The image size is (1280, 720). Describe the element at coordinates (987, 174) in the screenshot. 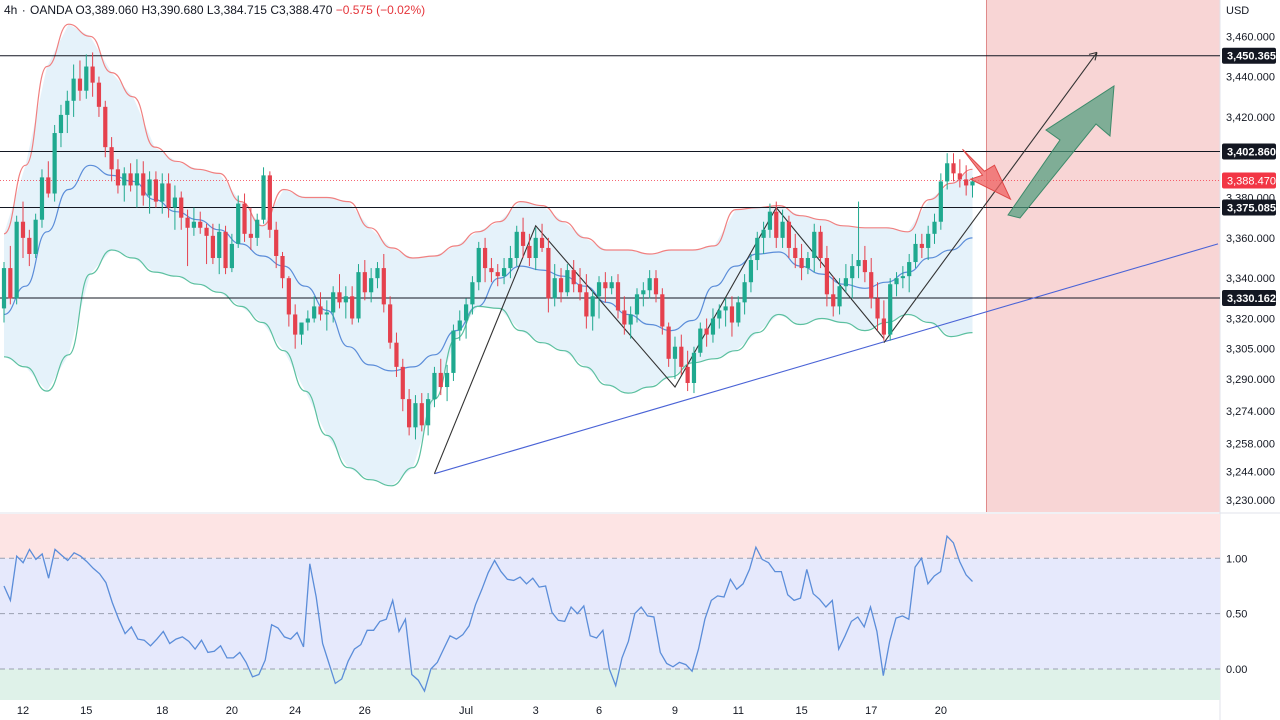

I see `bearish-arrow` at that location.